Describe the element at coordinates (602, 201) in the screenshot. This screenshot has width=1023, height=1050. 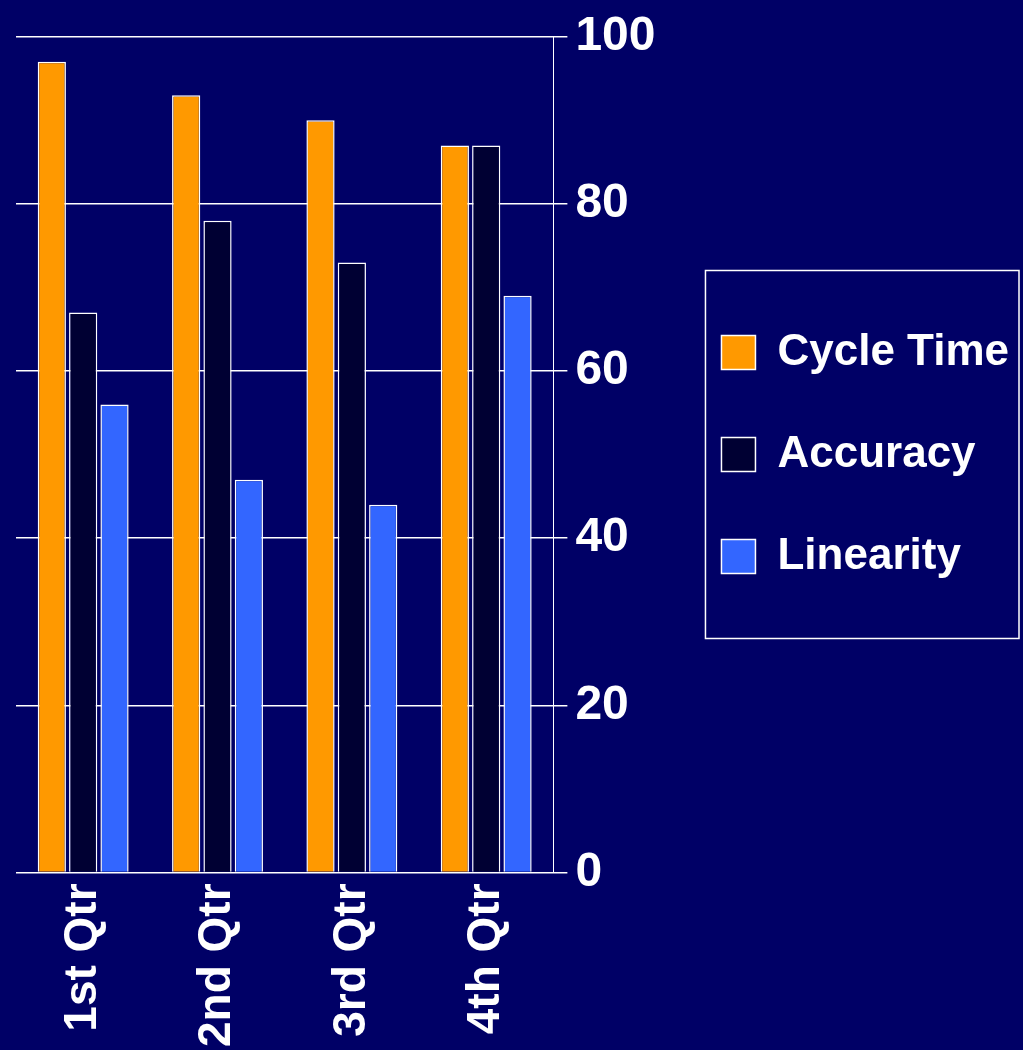
I see `y-tick-label: 80` at that location.